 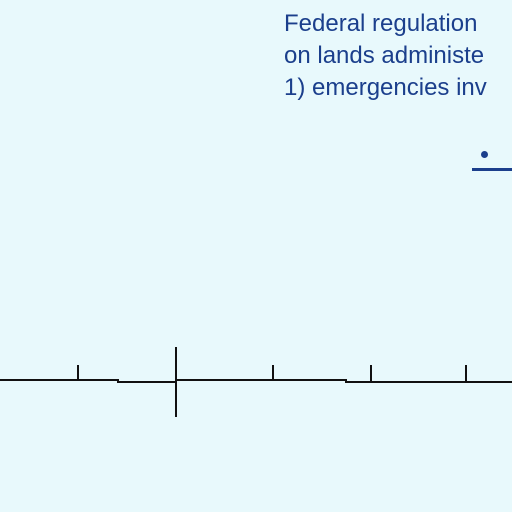 I want to click on notice-line-1: Federal regulation, so click(x=381, y=23).